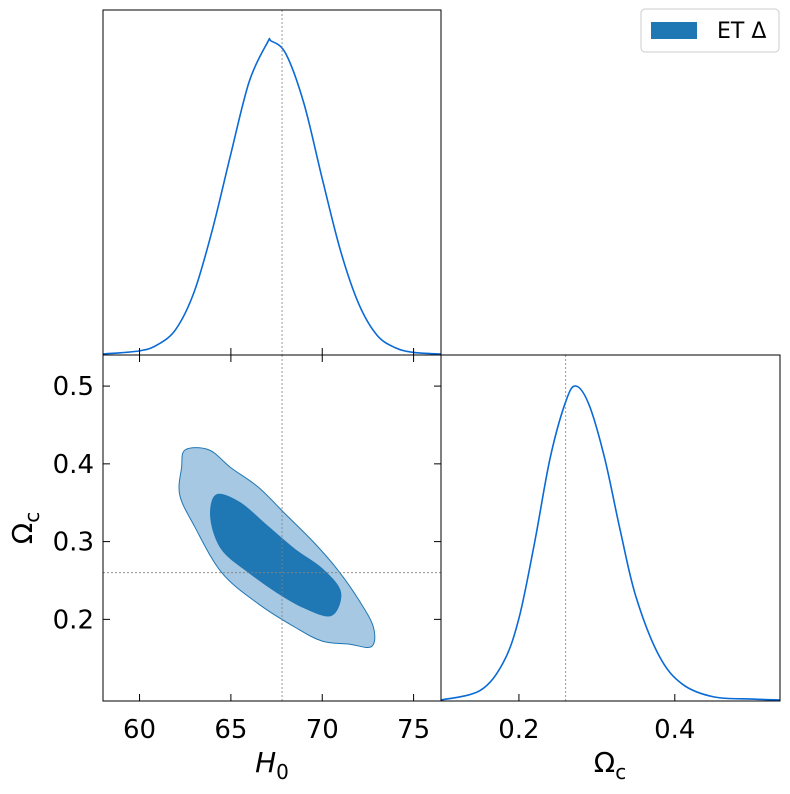 The height and width of the screenshot is (794, 790). I want to click on tick-label-omega-x: 0.2, so click(518, 730).